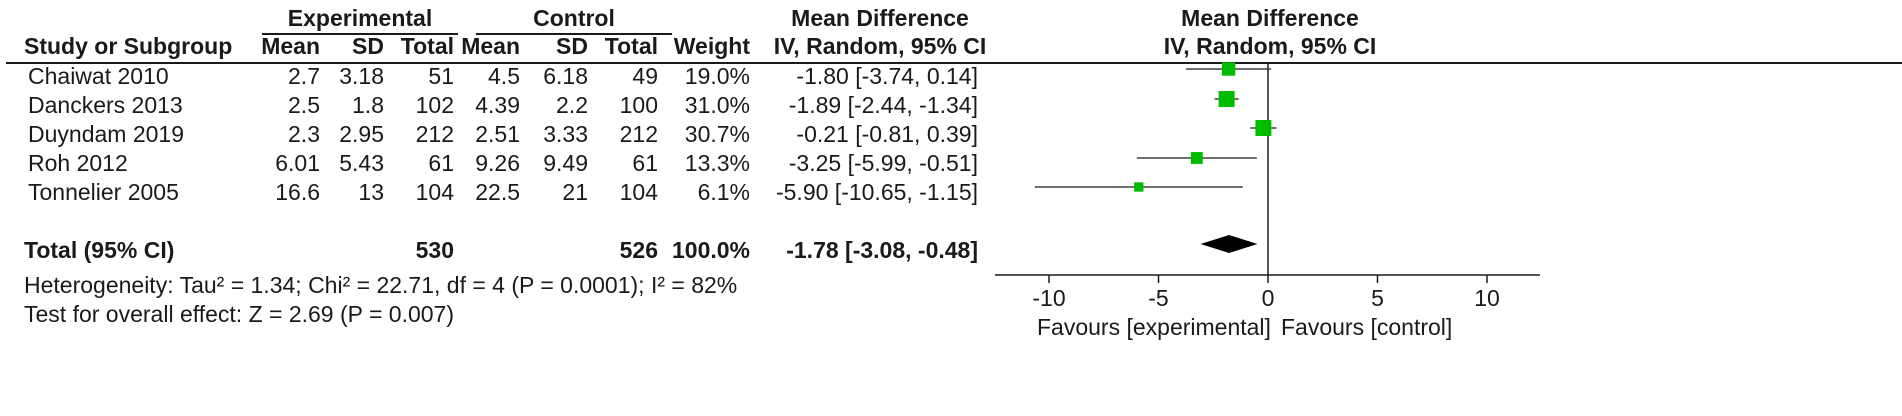 This screenshot has height=416, width=1902. I want to click on ctl-mean: 22.5, so click(497, 192).